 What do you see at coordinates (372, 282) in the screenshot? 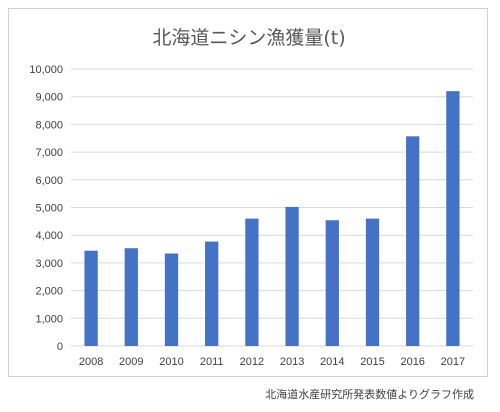
I see `bar-2015` at bounding box center [372, 282].